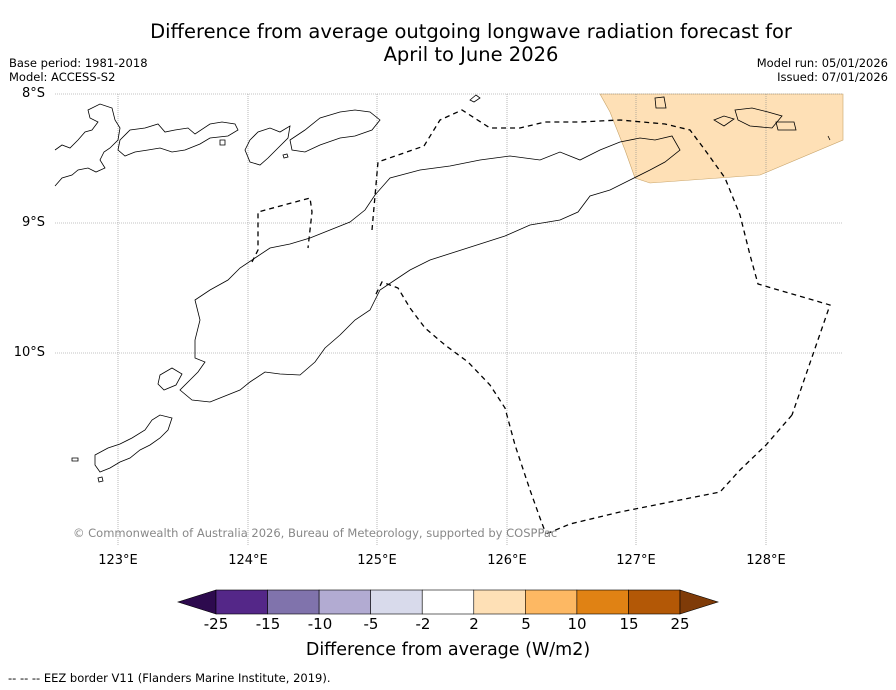 Image resolution: width=896 pixels, height=690 pixels. I want to click on cbar-tick-label: 10, so click(577, 624).